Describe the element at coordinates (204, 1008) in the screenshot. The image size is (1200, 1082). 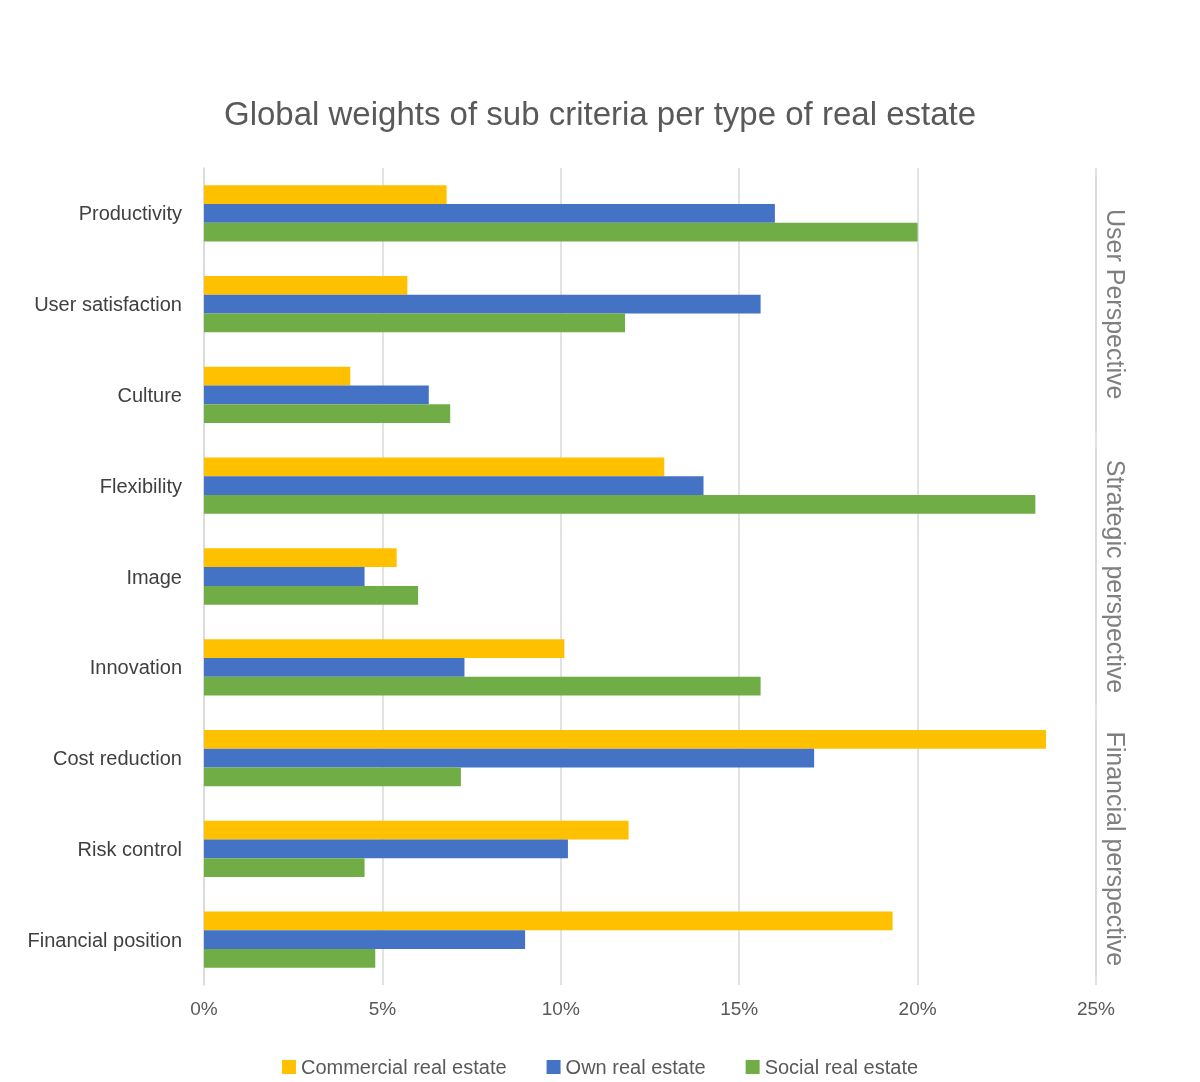
I see `x-tick-label: 0%` at that location.